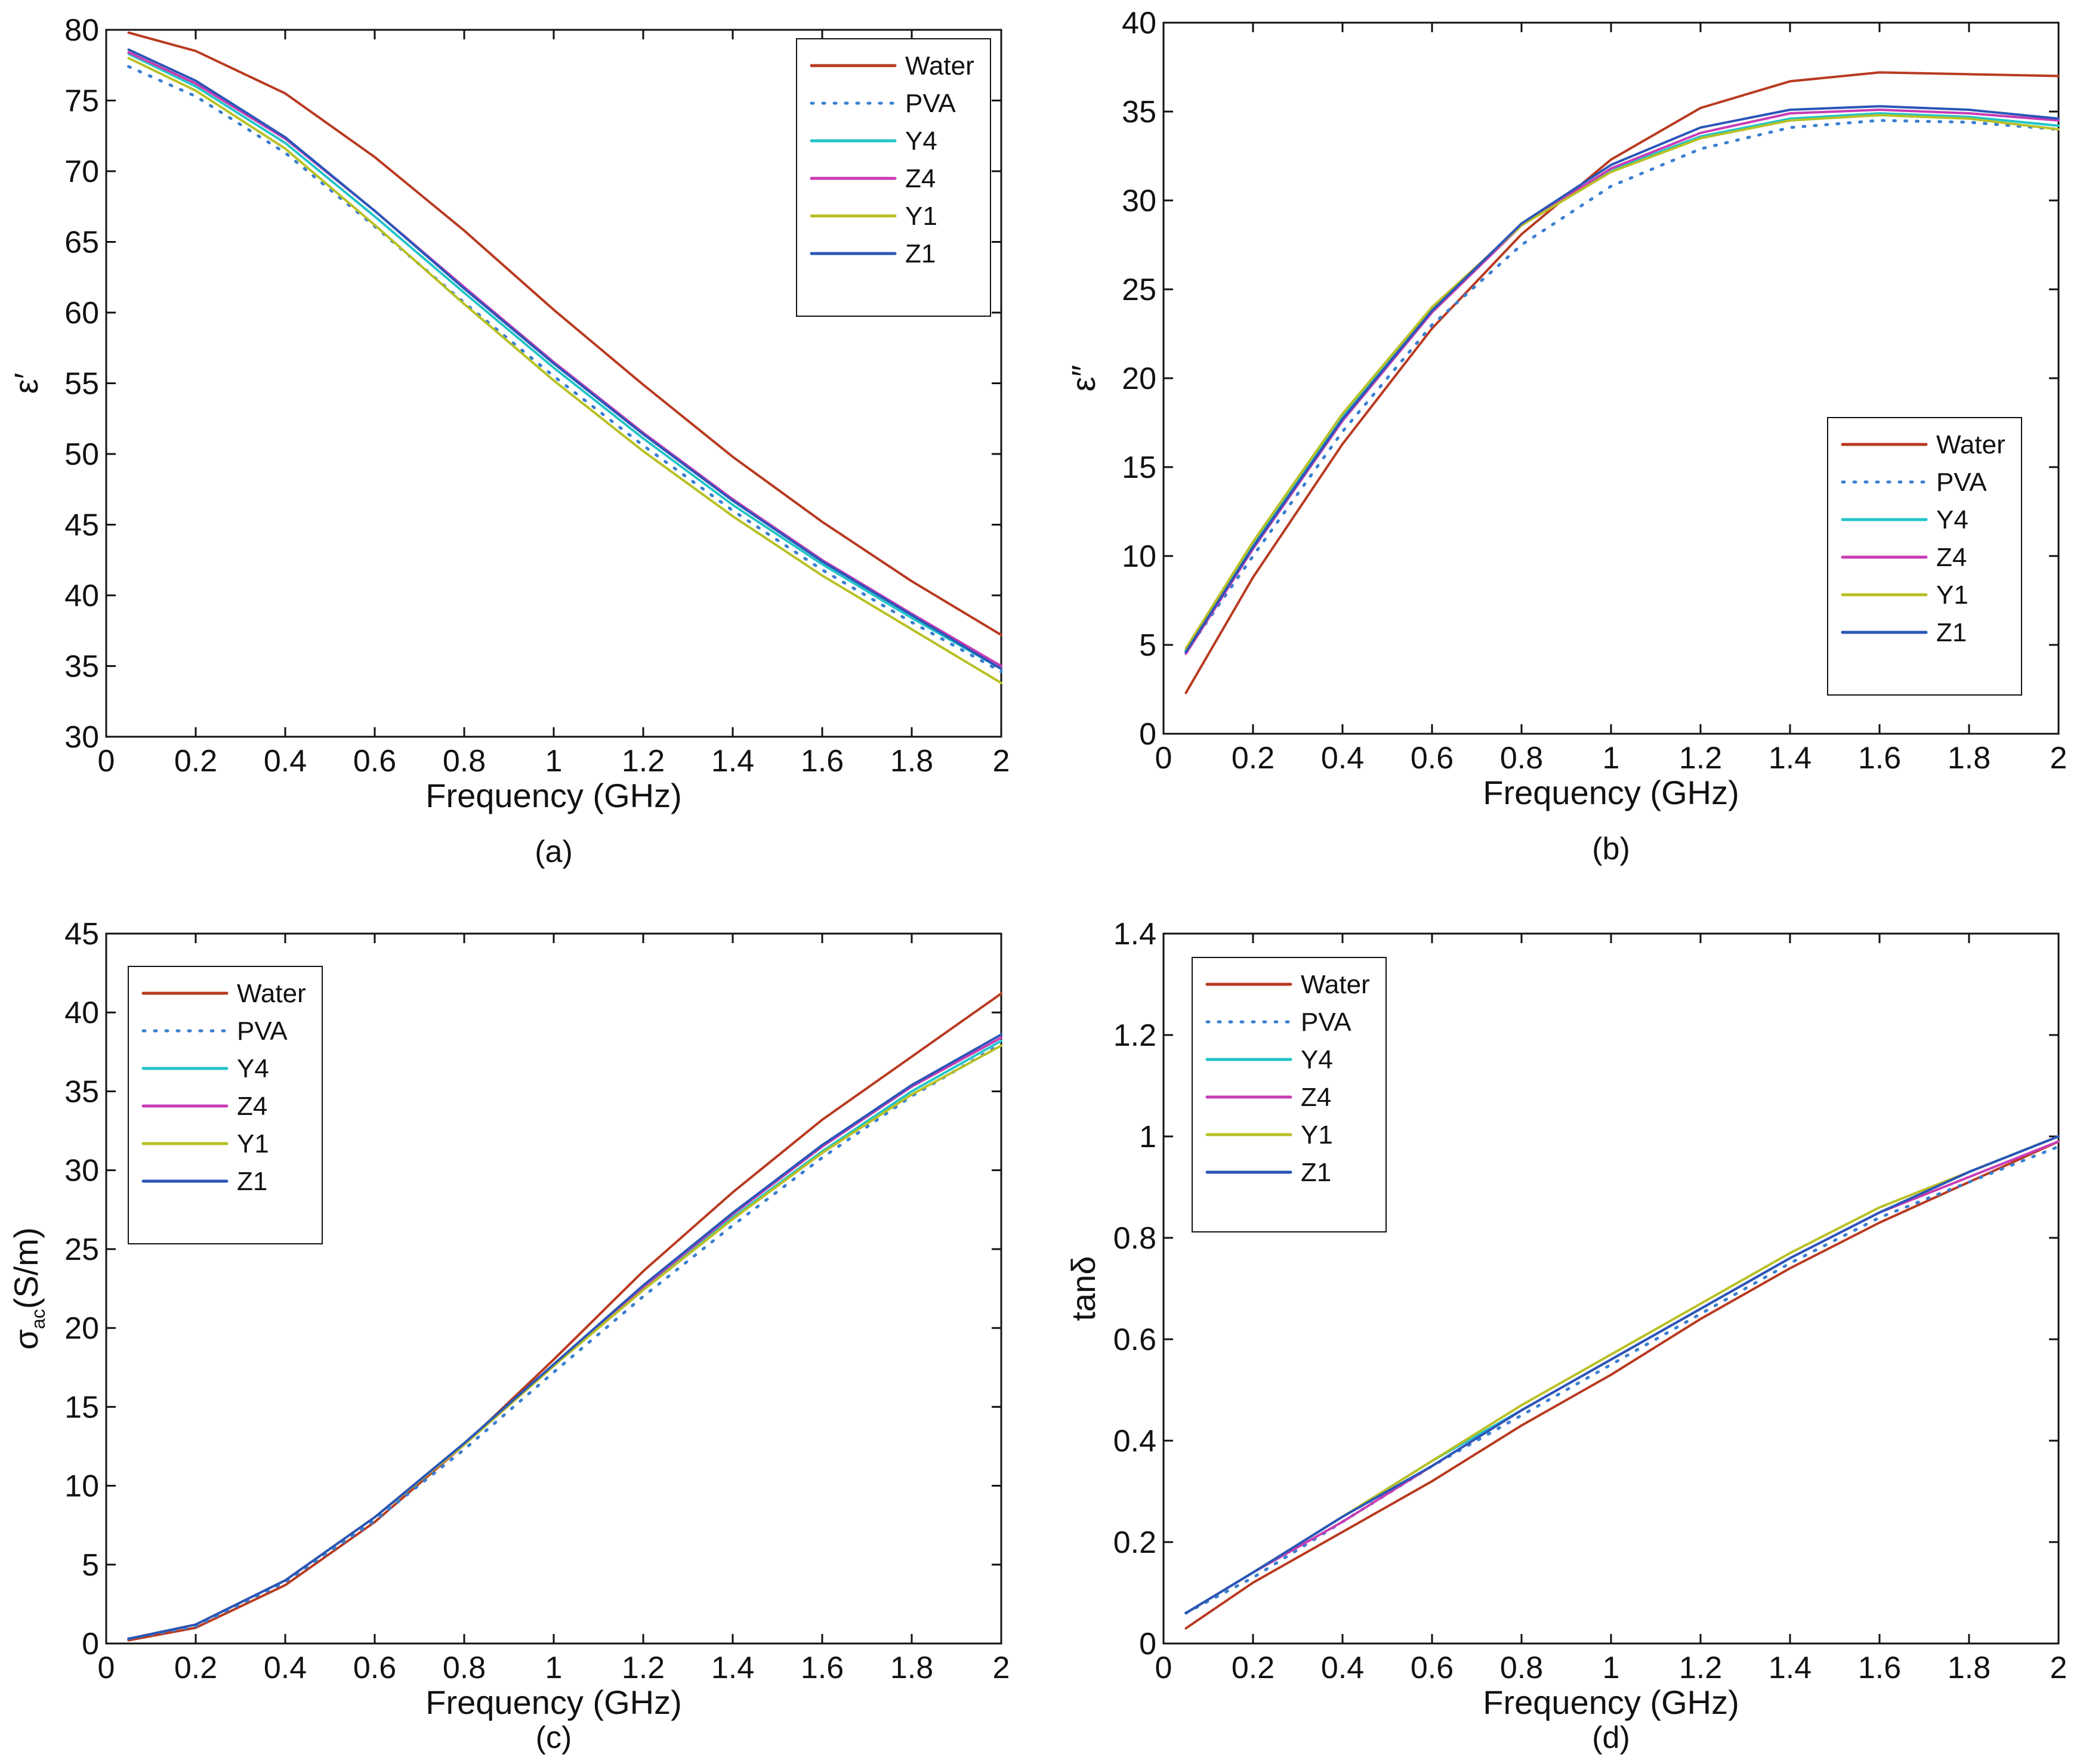 Image resolution: width=2083 pixels, height=1764 pixels. What do you see at coordinates (1611, 1738) in the screenshot?
I see `panel-label: (d)` at bounding box center [1611, 1738].